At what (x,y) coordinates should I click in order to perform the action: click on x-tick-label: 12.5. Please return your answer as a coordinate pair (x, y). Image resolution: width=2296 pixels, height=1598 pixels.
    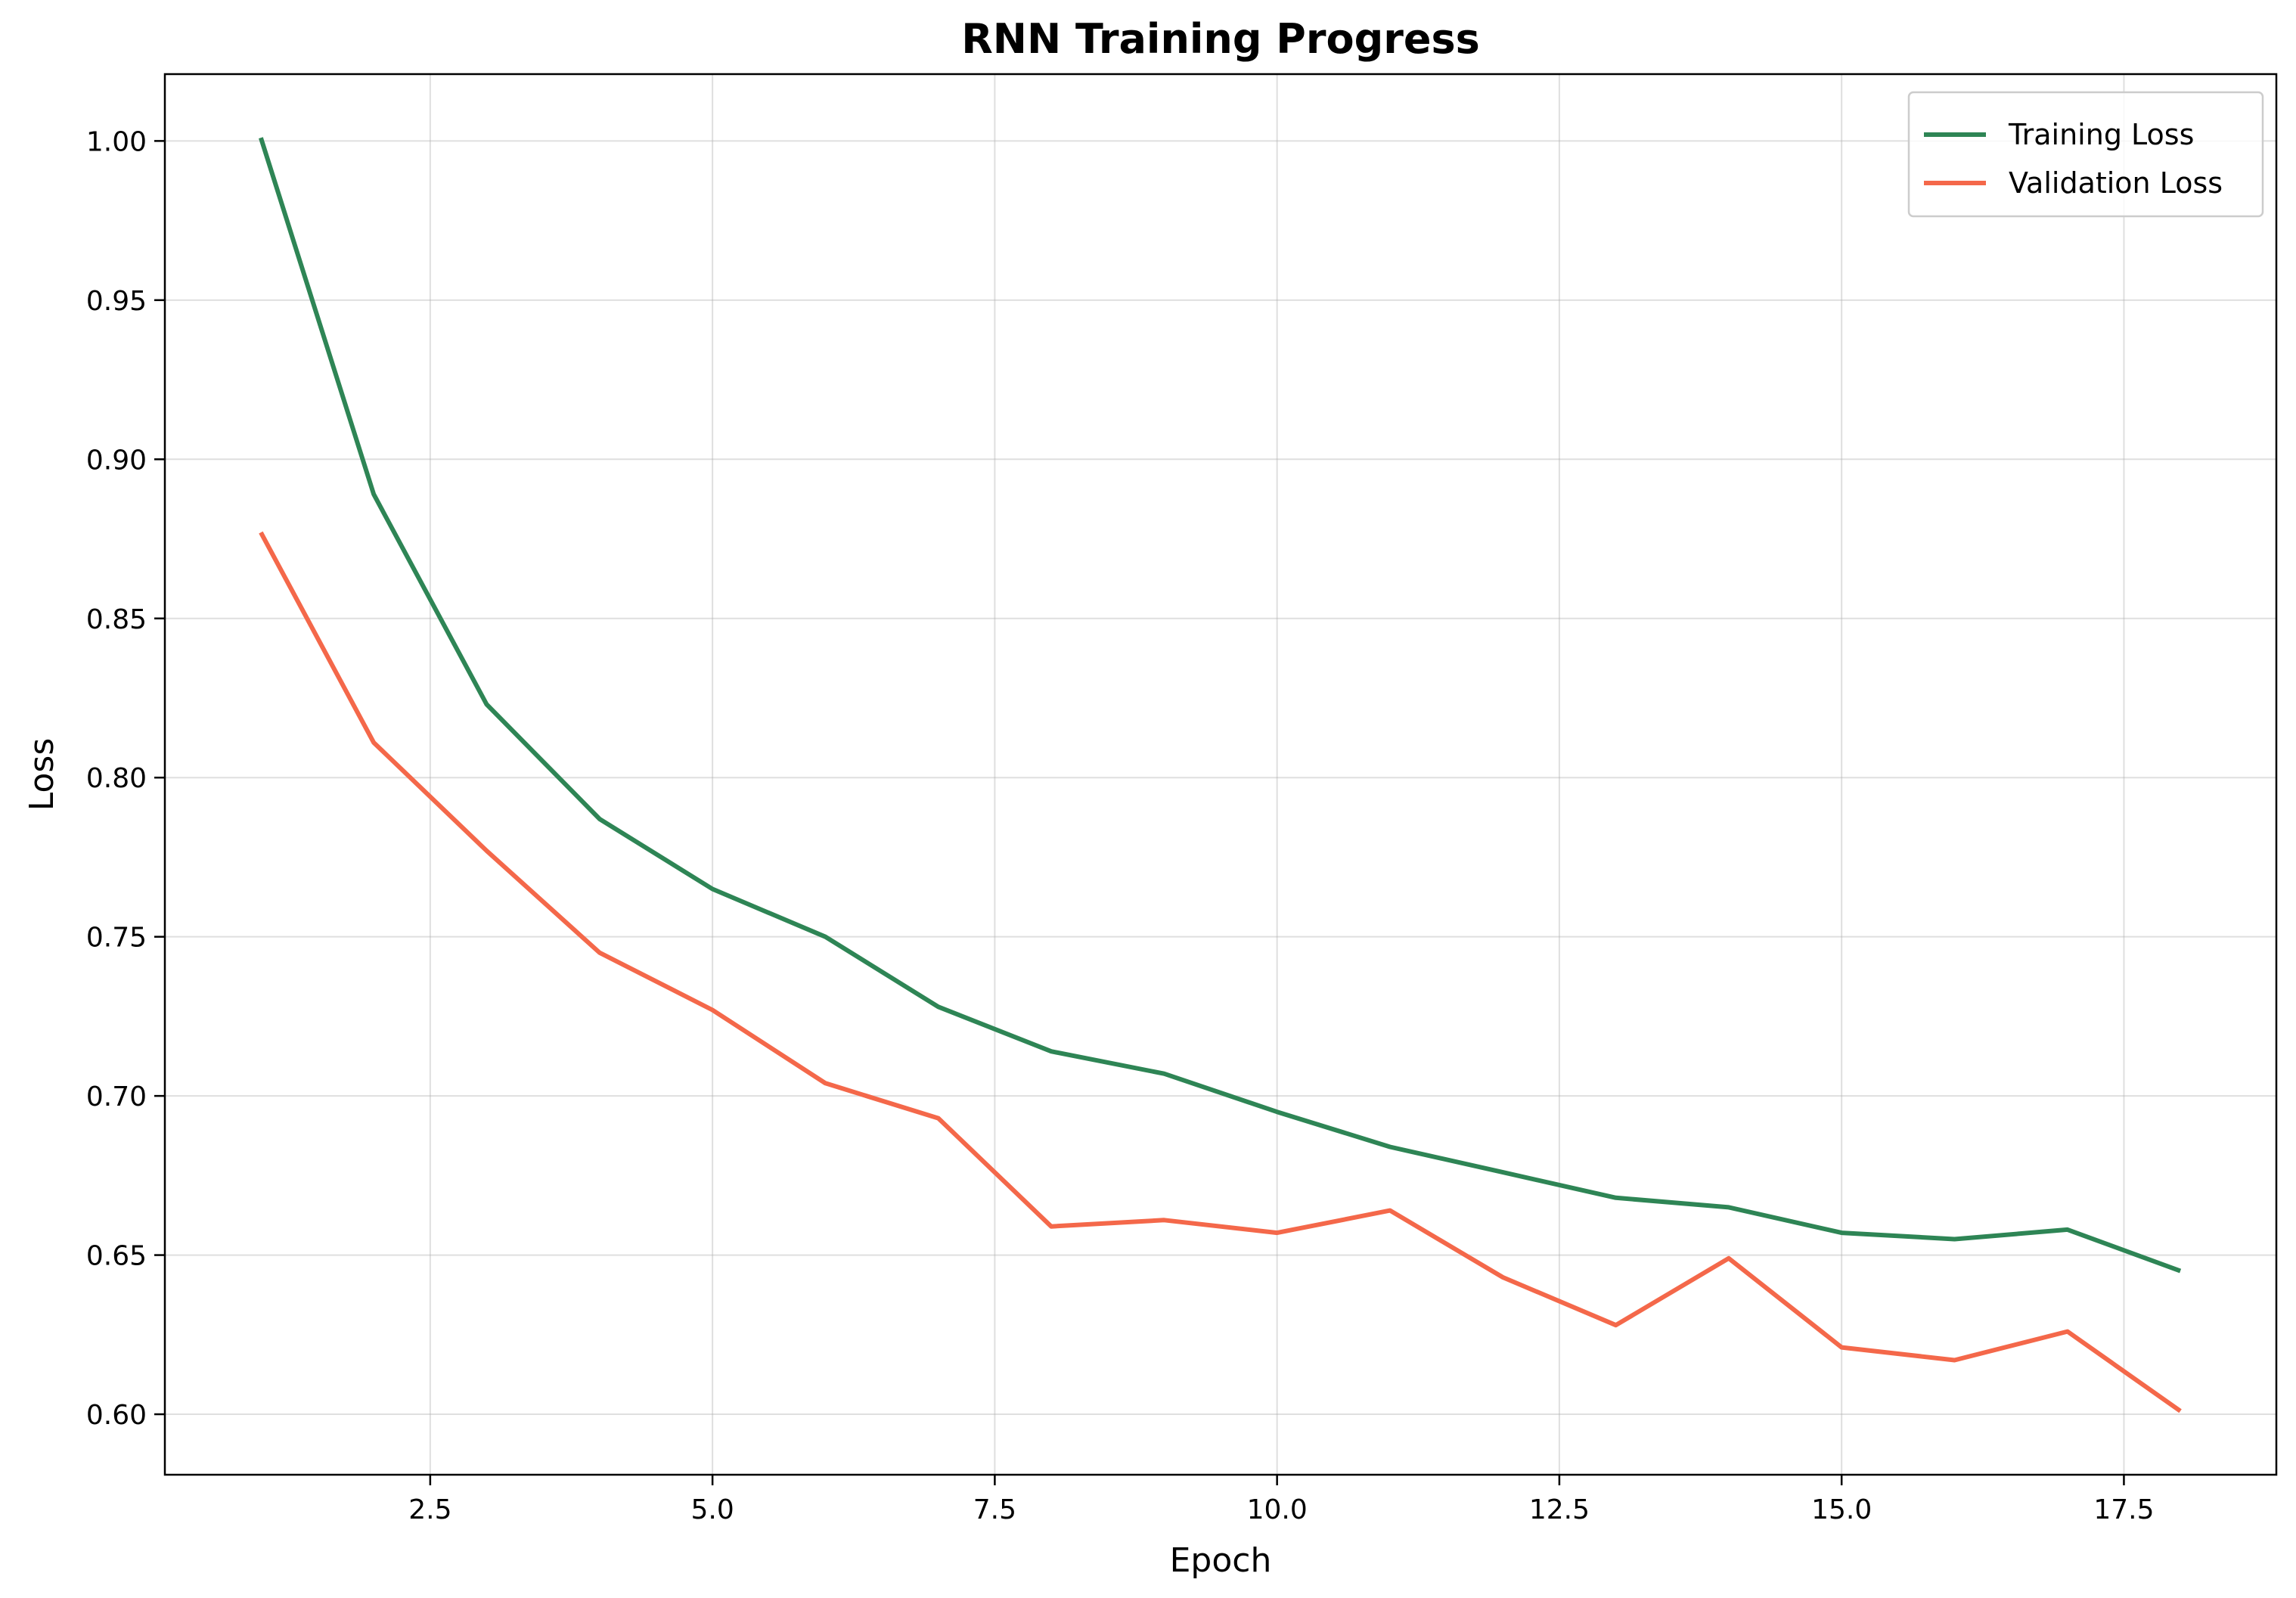
    Looking at the image, I should click on (1560, 1509).